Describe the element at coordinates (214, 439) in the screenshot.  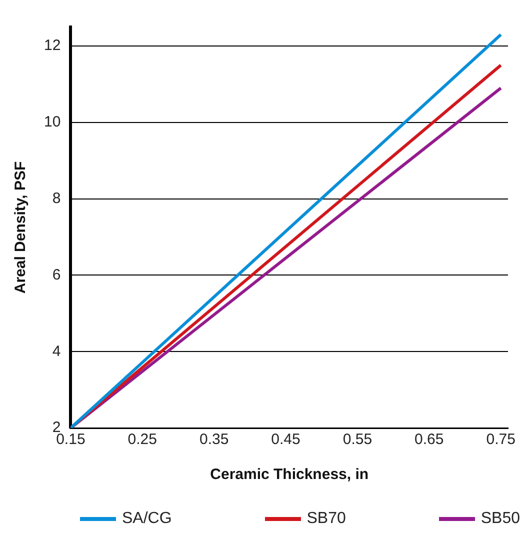
I see `x-tick-label: 0.35` at that location.